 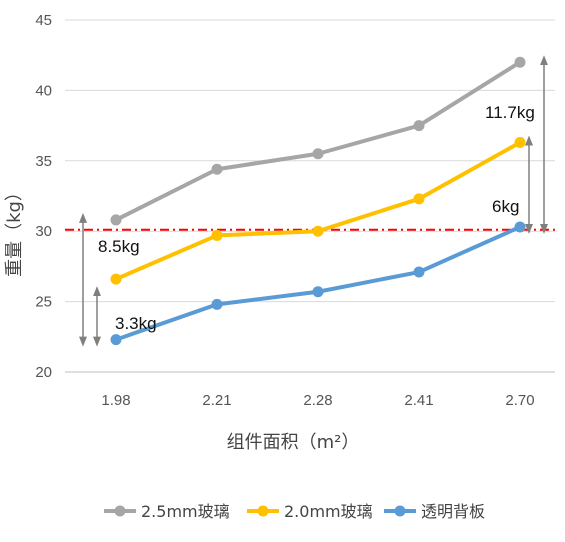 What do you see at coordinates (293, 442) in the screenshot?
I see `x-axis-title: 组件面积（m²）` at bounding box center [293, 442].